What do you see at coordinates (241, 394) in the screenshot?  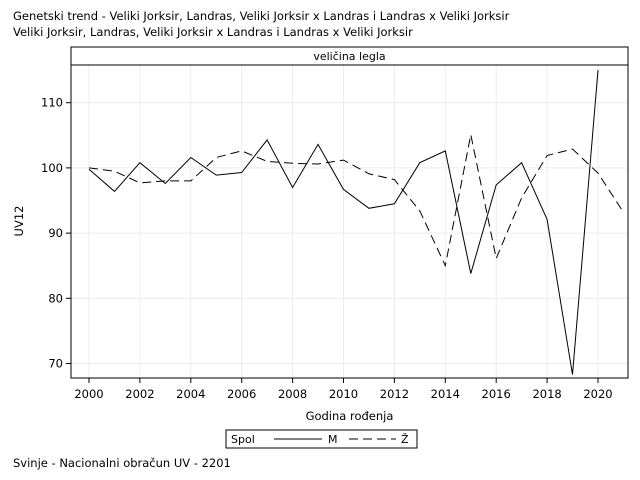 I see `x-tick-label-2006: 2006` at bounding box center [241, 394].